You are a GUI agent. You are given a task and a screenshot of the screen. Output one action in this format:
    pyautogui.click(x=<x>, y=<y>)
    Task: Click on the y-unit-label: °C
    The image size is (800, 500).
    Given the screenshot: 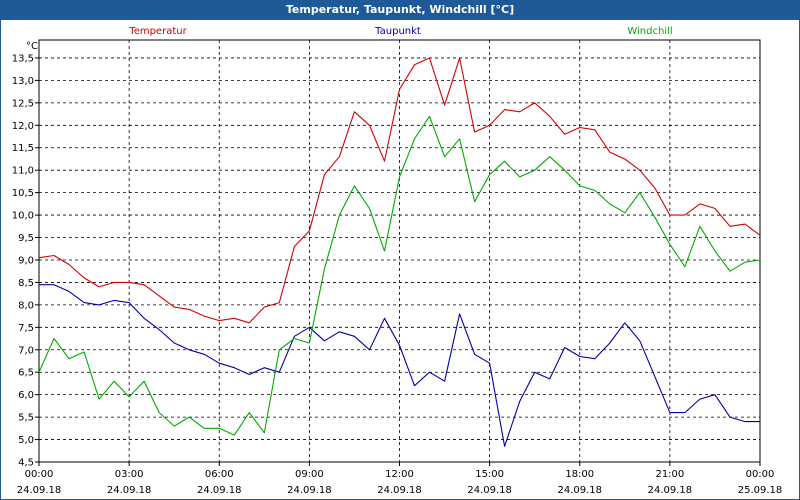 What is the action you would take?
    pyautogui.click(x=32, y=46)
    